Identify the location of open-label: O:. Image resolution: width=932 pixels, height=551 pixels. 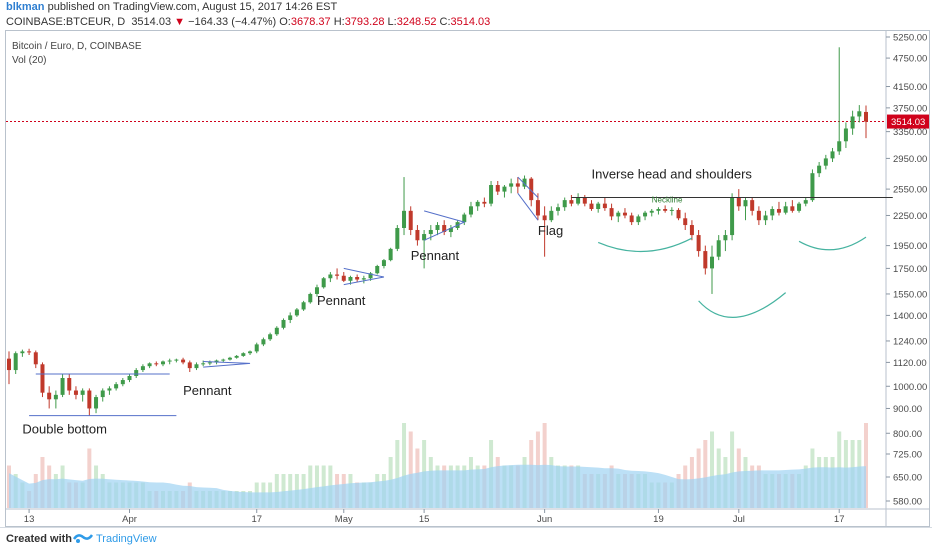
(285, 22).